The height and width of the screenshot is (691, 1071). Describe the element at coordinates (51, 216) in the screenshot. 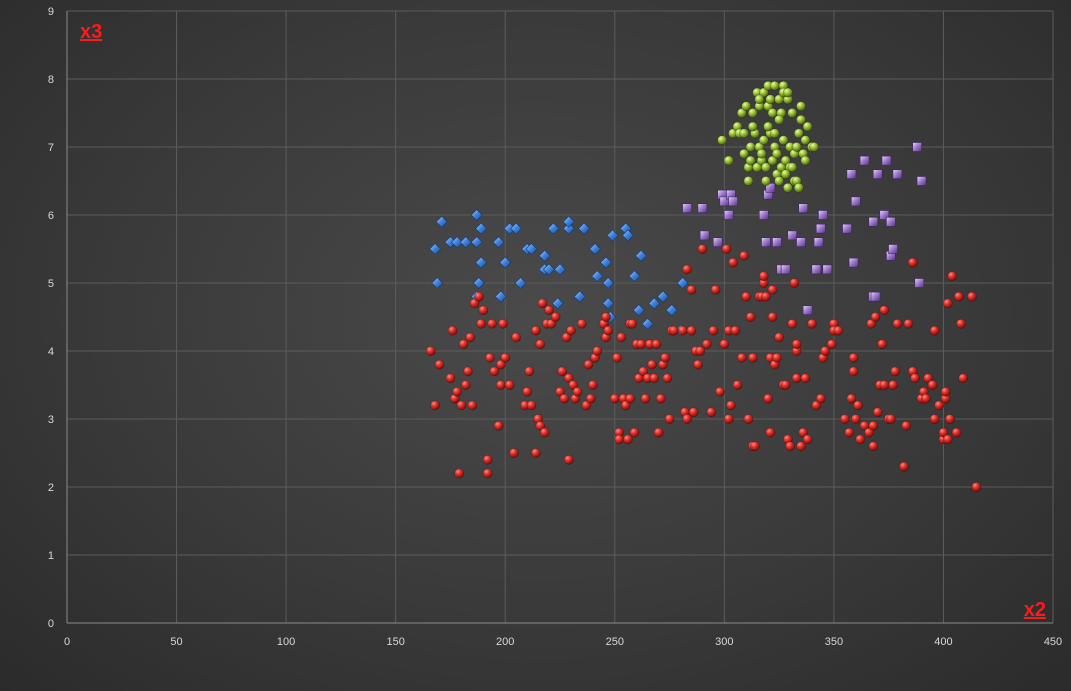

I see `y-tick-label: 6` at that location.